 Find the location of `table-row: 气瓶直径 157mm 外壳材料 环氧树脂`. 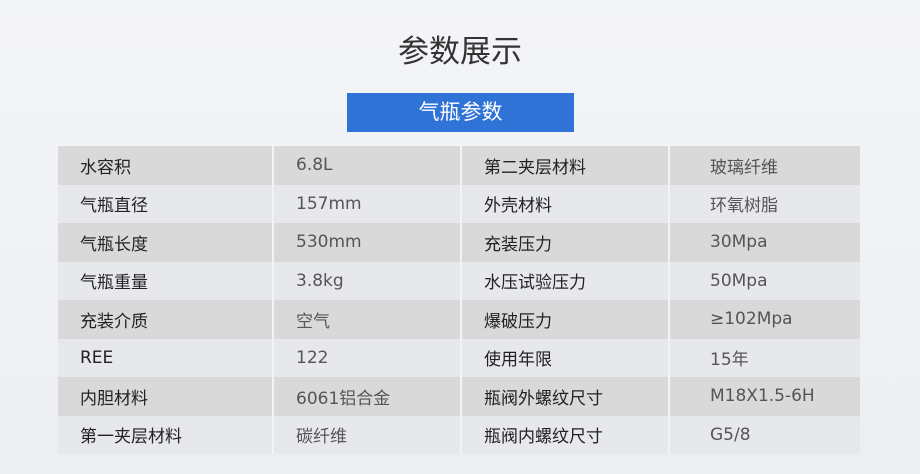

table-row: 气瓶直径 157mm 外壳材料 环氧树脂 is located at coordinates (459, 203).